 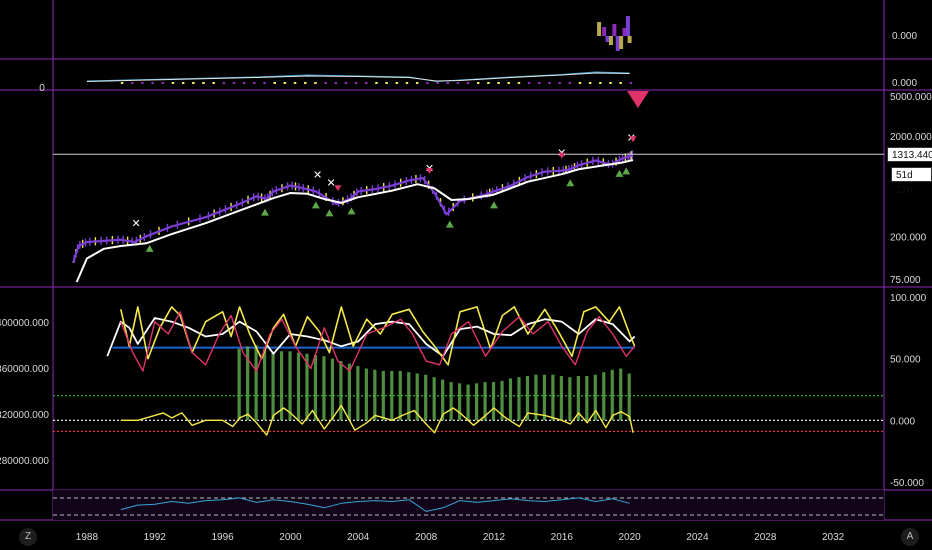 I want to click on top-pane-tick: 0.000, so click(x=904, y=36).